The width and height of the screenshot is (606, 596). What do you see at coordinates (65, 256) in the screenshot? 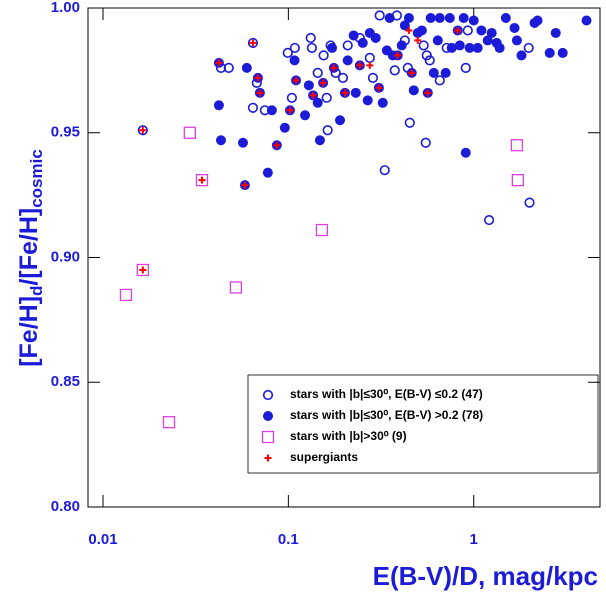
I see `y-tick-label: 0.90` at bounding box center [65, 256].